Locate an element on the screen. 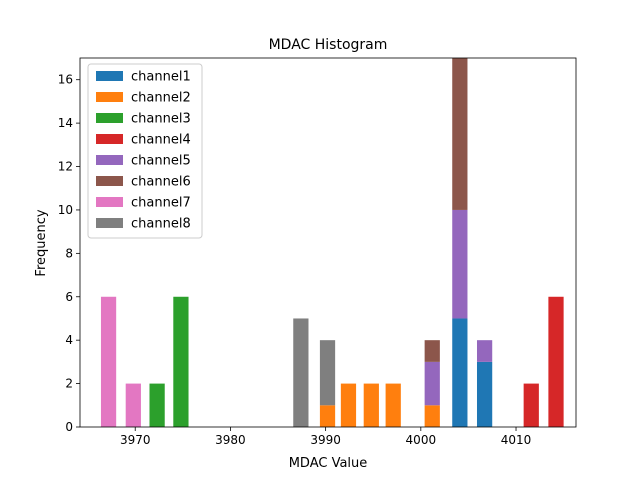 This screenshot has height=480, width=640. legend-swatch-channel2 is located at coordinates (109, 97).